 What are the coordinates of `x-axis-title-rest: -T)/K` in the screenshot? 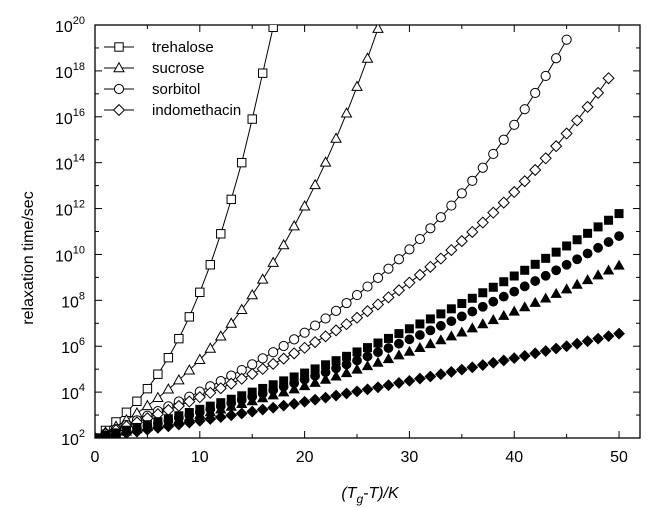 It's located at (381, 493).